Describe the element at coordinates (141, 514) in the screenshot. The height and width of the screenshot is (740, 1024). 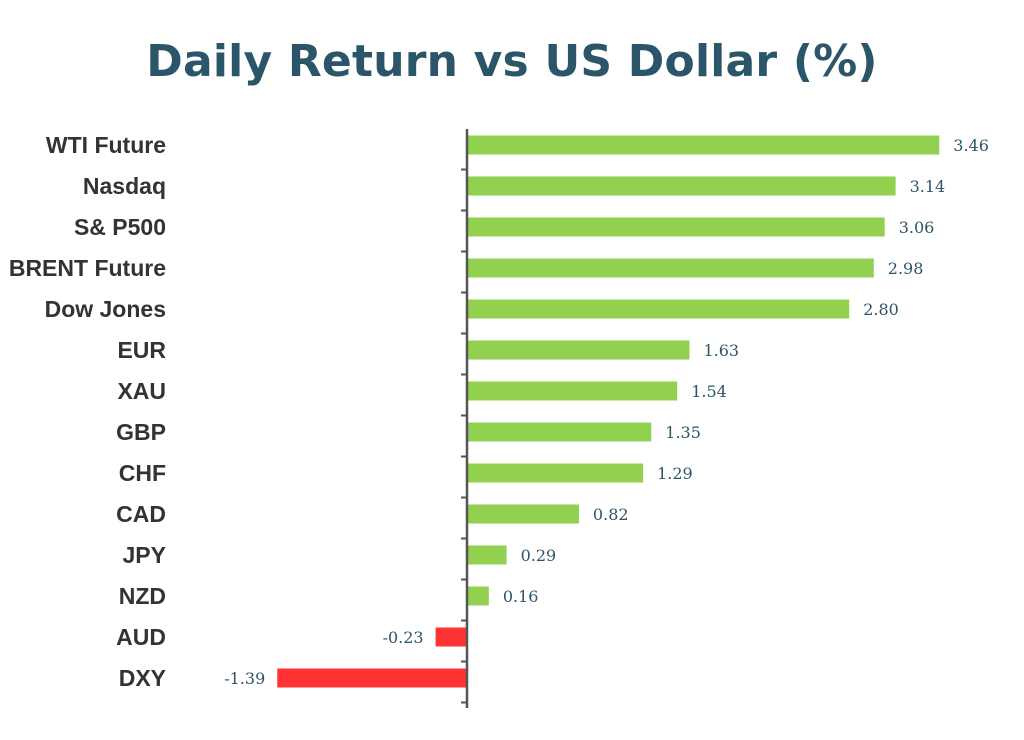
I see `category-label: CAD` at that location.